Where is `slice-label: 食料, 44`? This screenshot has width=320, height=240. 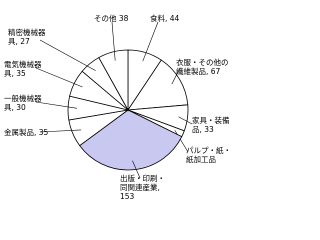
slice-label: 食料, 44 is located at coordinates (165, 18).